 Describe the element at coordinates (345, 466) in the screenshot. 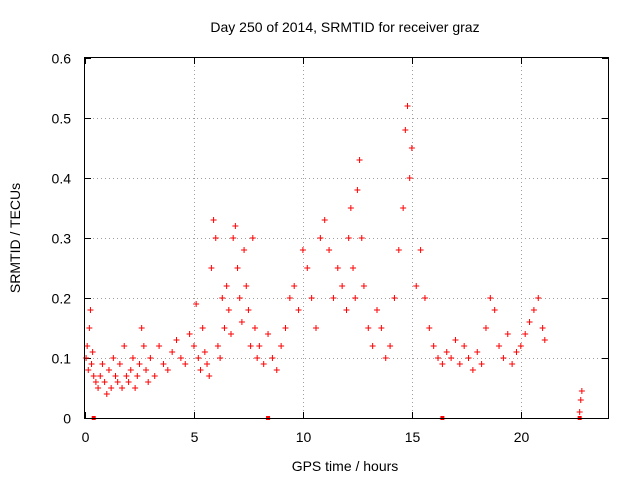

I see `x-axis-label: GPS time / hours` at that location.